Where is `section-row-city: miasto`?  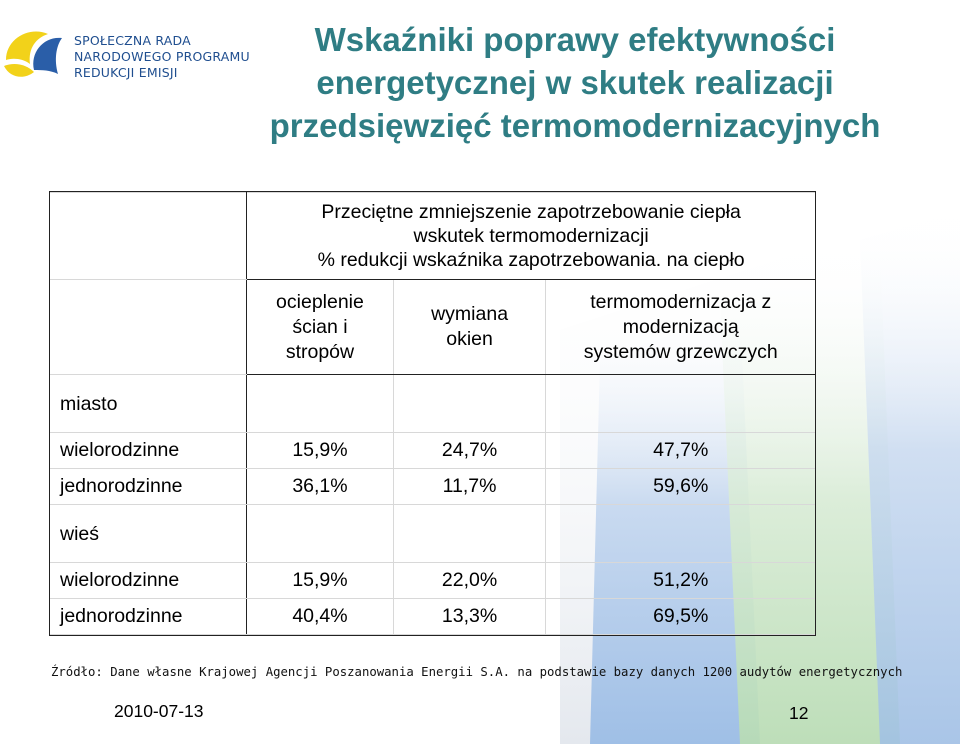 section-row-city: miasto is located at coordinates (432, 403).